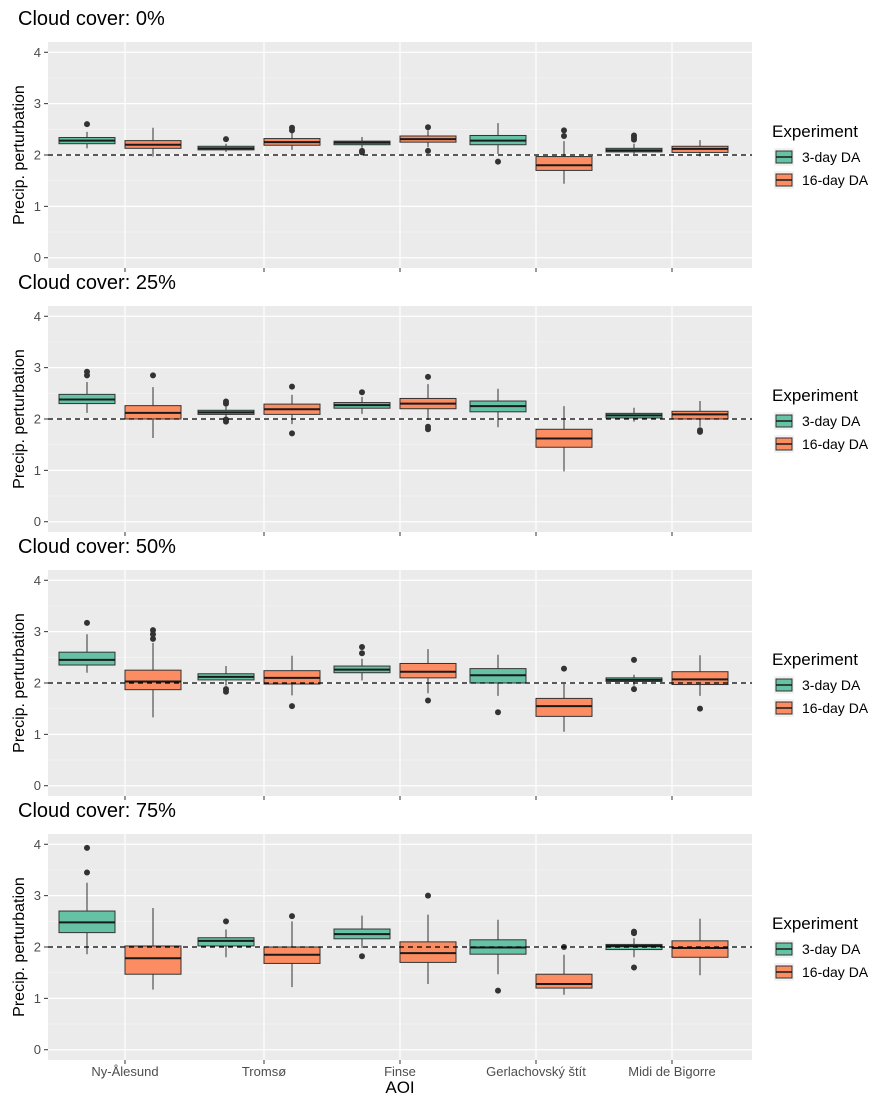 The height and width of the screenshot is (1099, 873). What do you see at coordinates (97, 811) in the screenshot?
I see `panel-title: Cloud cover: 75%` at bounding box center [97, 811].